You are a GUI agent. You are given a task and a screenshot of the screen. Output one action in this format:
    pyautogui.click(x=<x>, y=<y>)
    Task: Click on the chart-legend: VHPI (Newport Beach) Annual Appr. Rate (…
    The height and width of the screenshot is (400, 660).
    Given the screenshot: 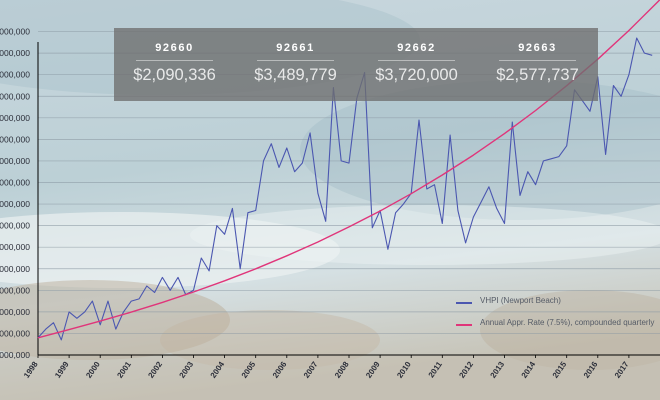 What is the action you would take?
    pyautogui.click(x=558, y=316)
    